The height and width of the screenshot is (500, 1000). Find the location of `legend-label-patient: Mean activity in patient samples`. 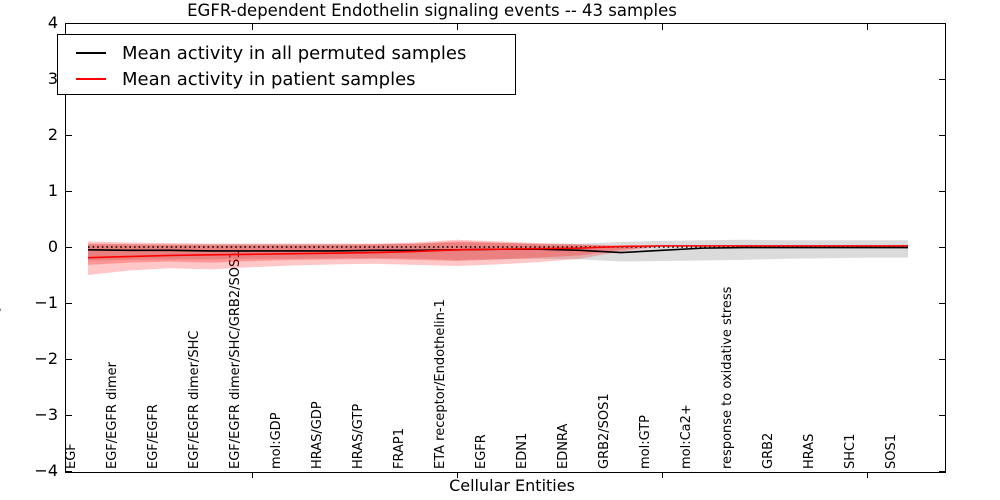

legend-label-patient: Mean activity in patient samples is located at coordinates (269, 79).